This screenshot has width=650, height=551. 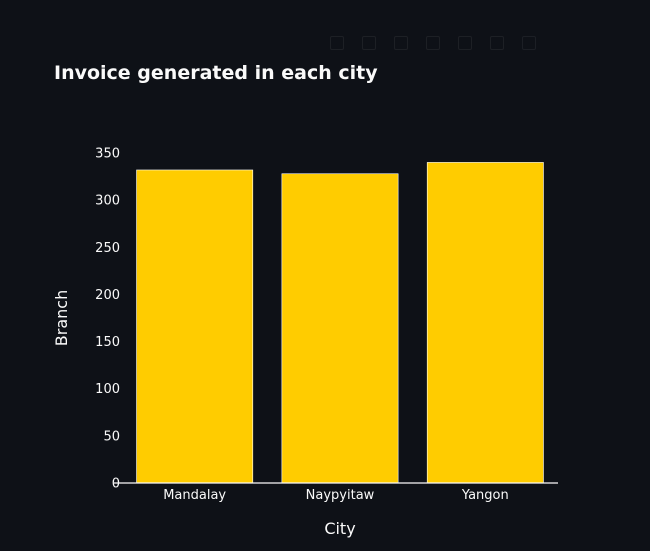 I want to click on x-axis-ticks: Mandalay Naypyitaw Yangon, so click(x=336, y=495).